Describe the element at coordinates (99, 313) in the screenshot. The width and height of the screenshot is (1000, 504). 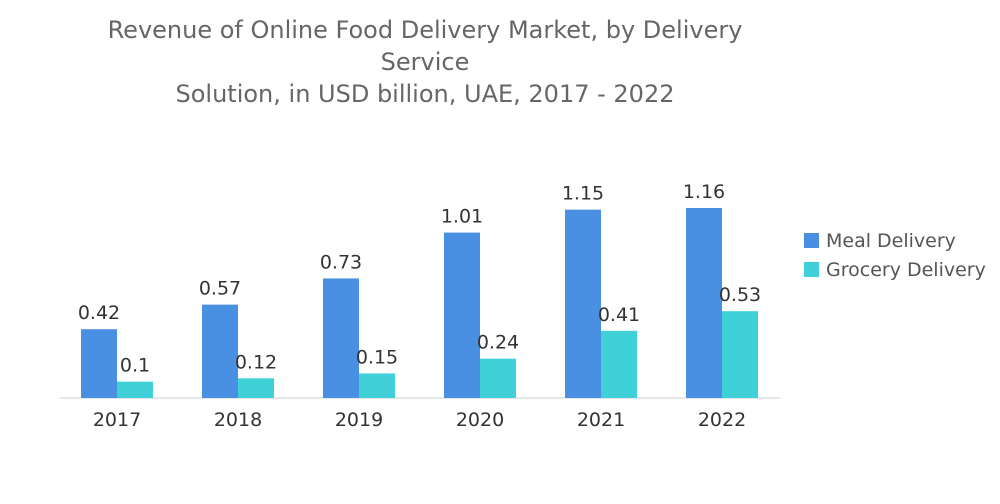
I see `value-label-meal-delivery-2017: 0.42` at that location.